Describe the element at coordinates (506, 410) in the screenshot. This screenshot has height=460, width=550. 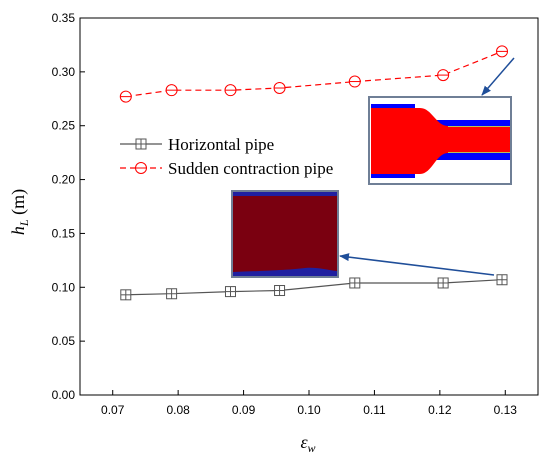
I see `x-tick-label: 0.13` at that location.